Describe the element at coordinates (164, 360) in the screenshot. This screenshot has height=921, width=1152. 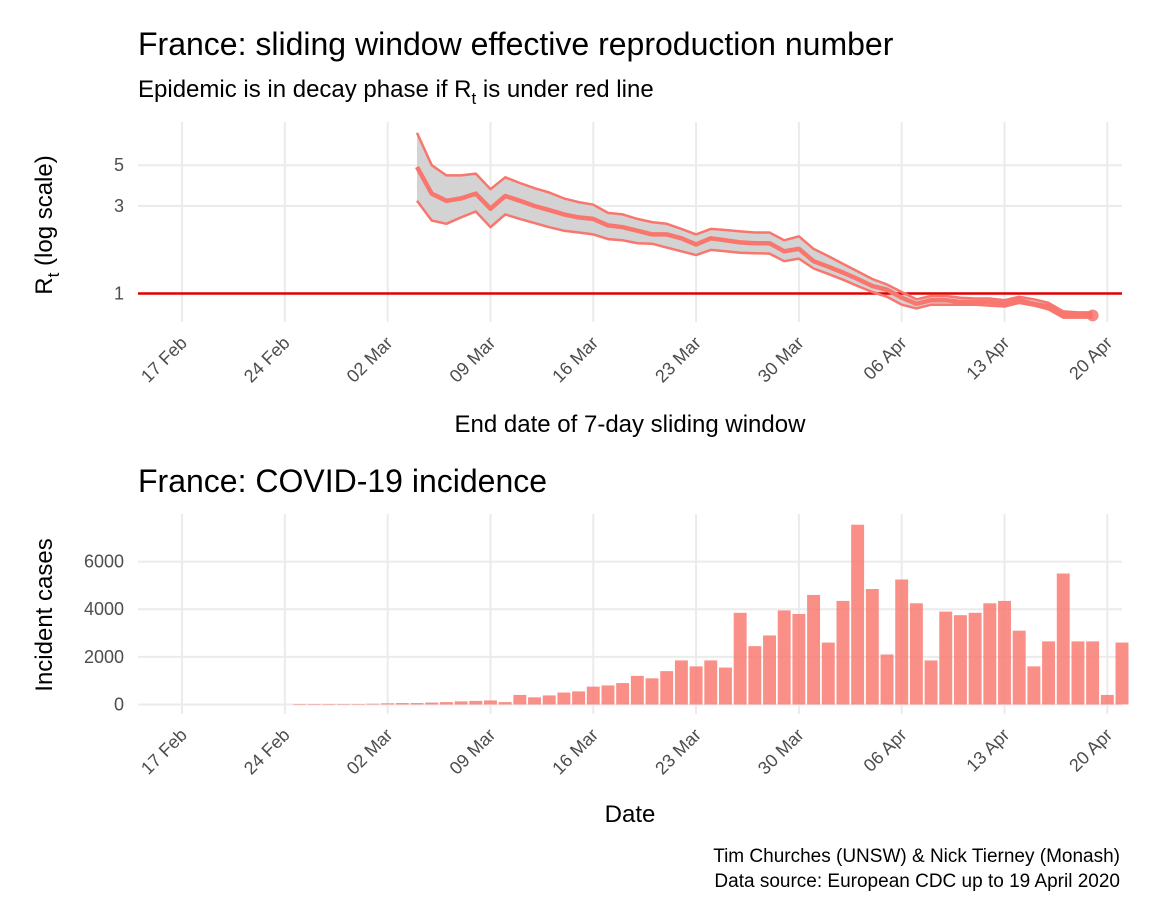
I see `rt-x-tick-0: 17 Feb` at that location.